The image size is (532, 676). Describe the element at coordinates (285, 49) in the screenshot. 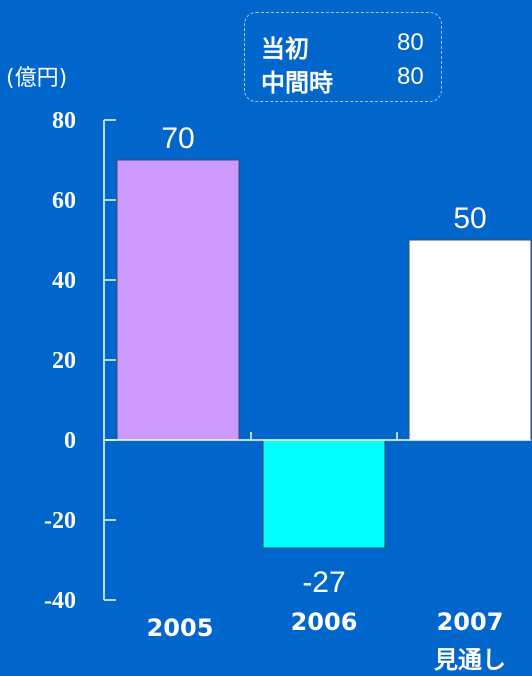

I see `legend-key: 当初` at that location.